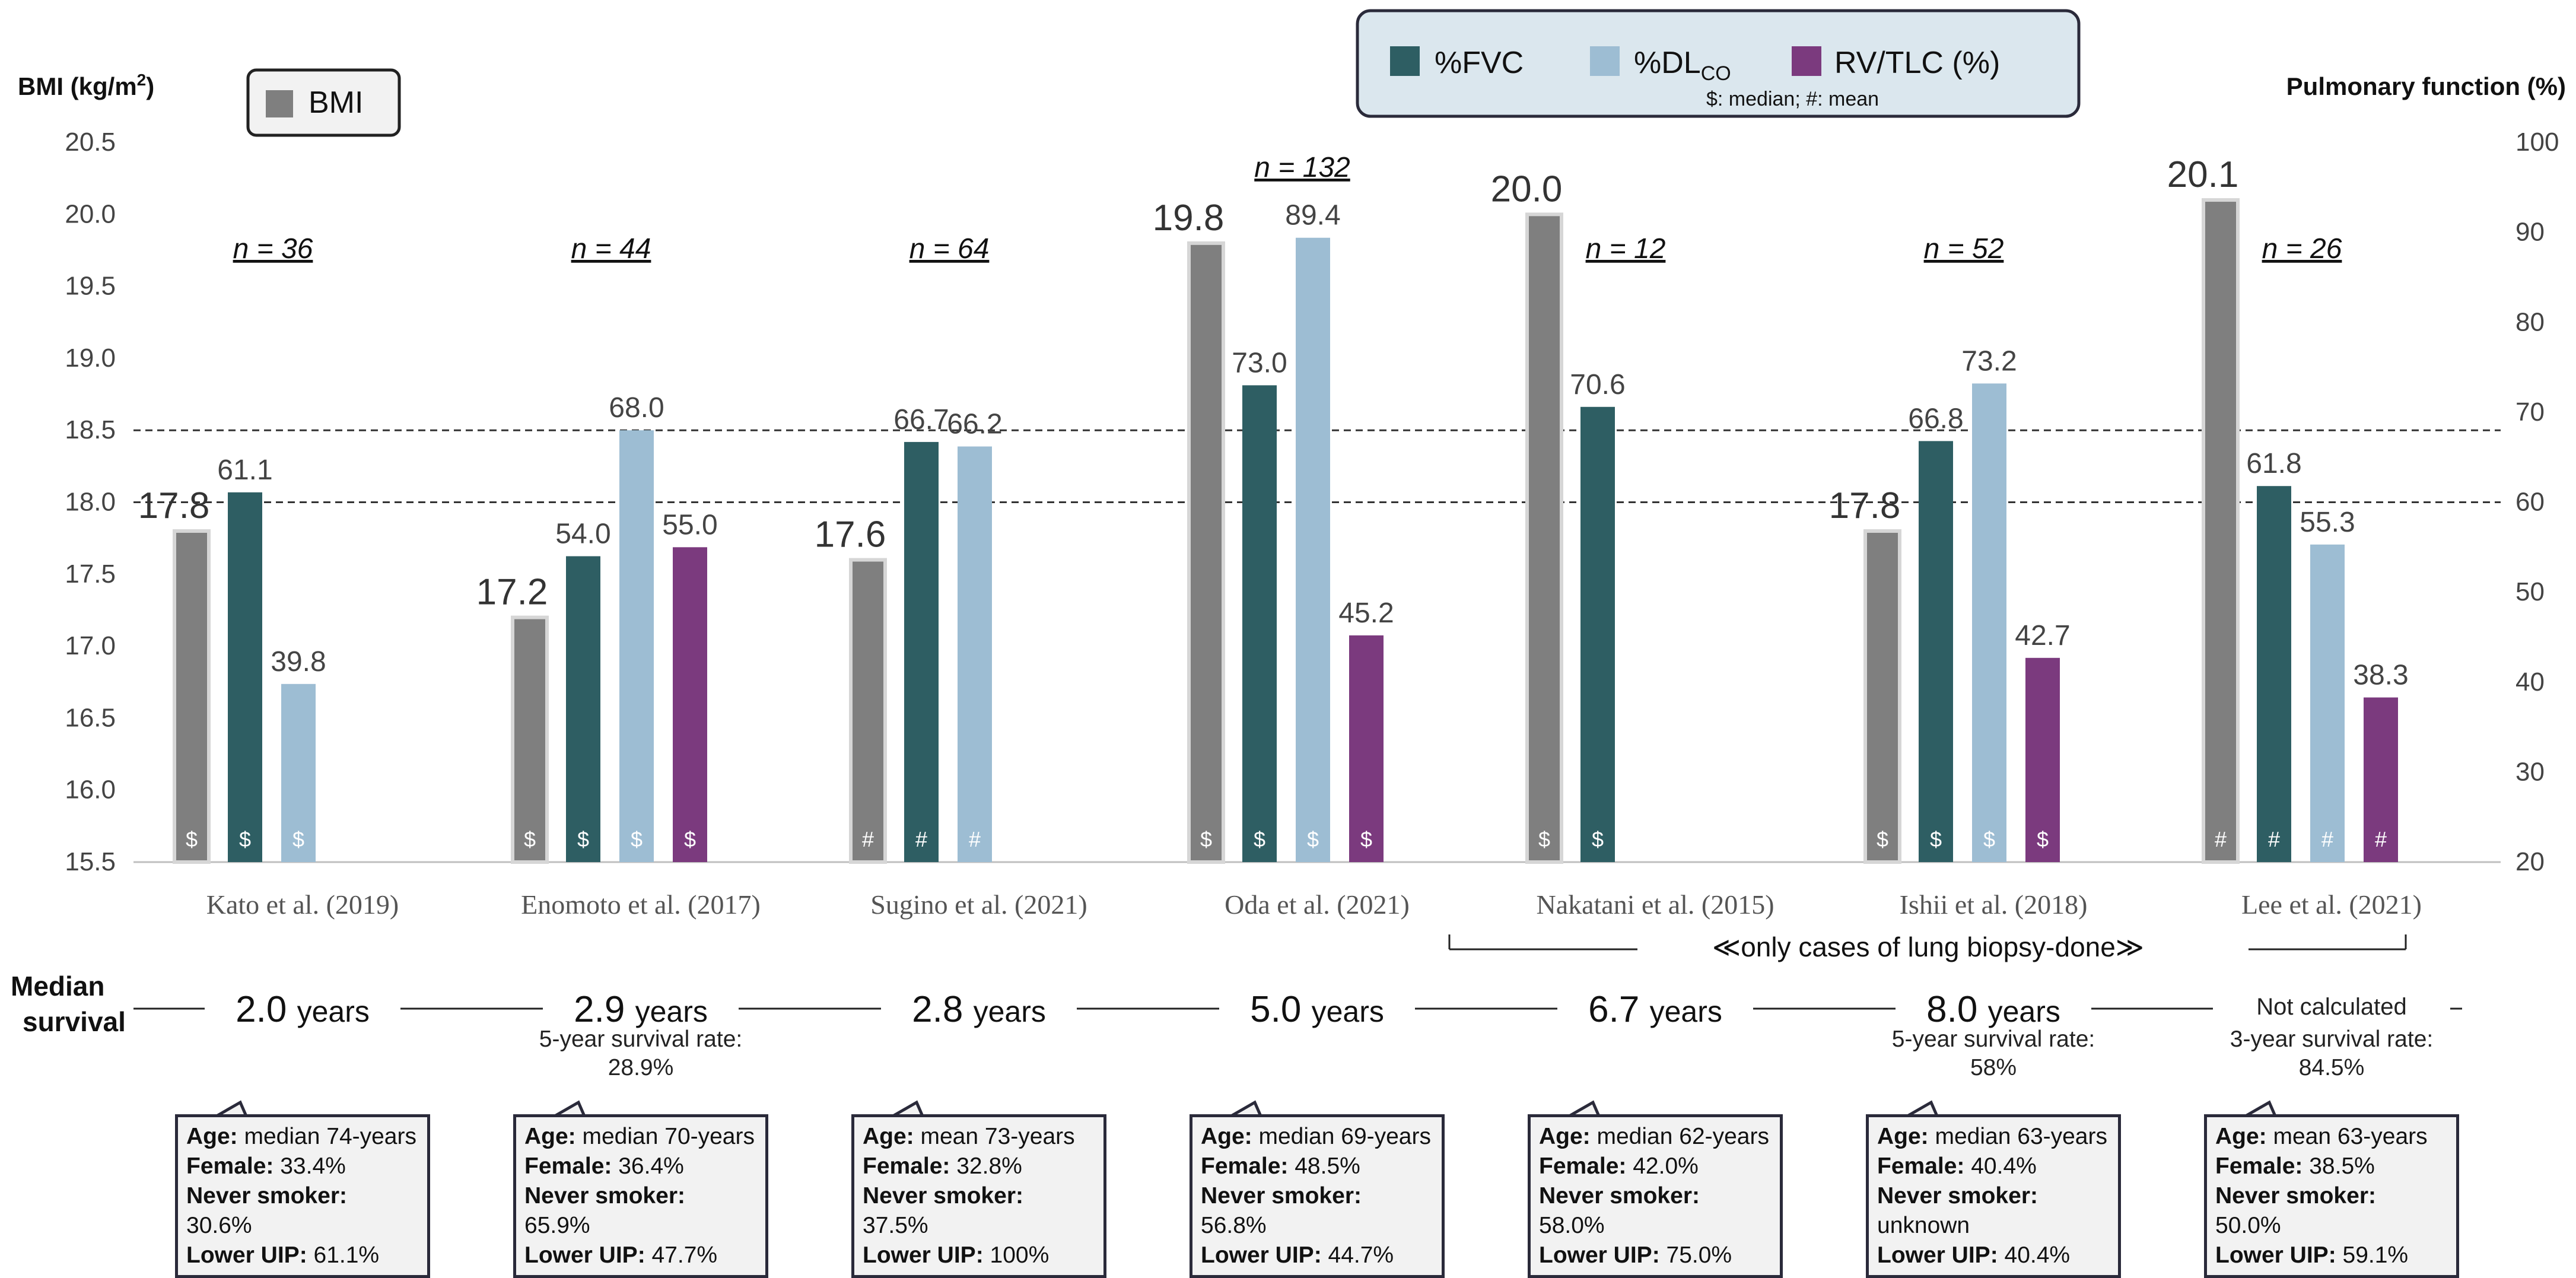  I want to click on data-label: 42.7, so click(2042, 635).